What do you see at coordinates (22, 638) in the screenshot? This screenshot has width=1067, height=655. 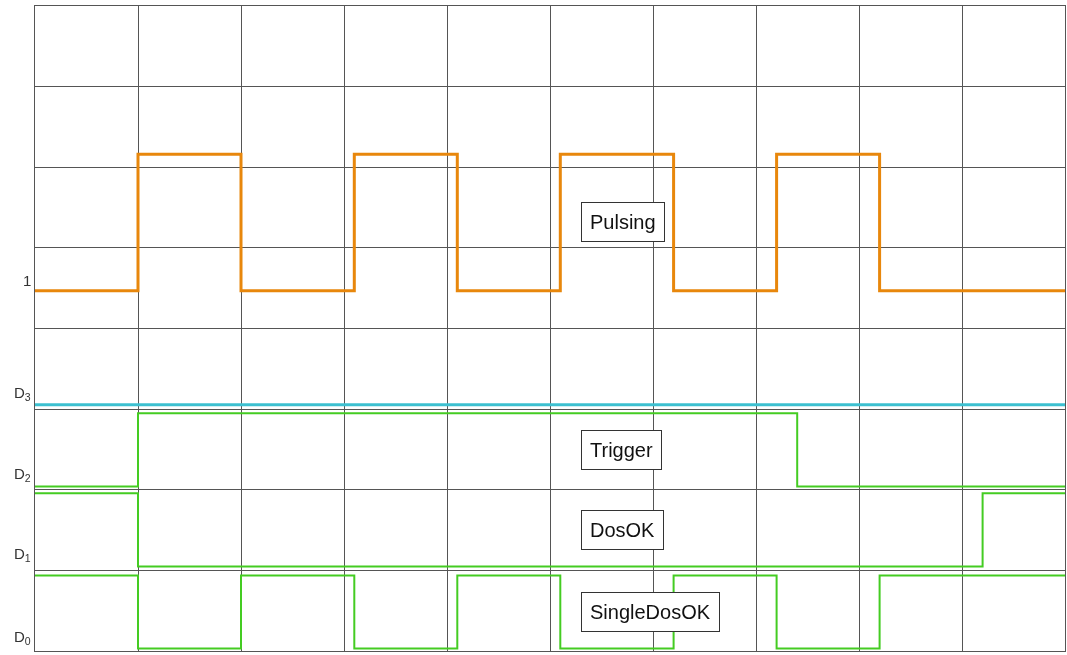 I see `text: D$_{0}$` at bounding box center [22, 638].